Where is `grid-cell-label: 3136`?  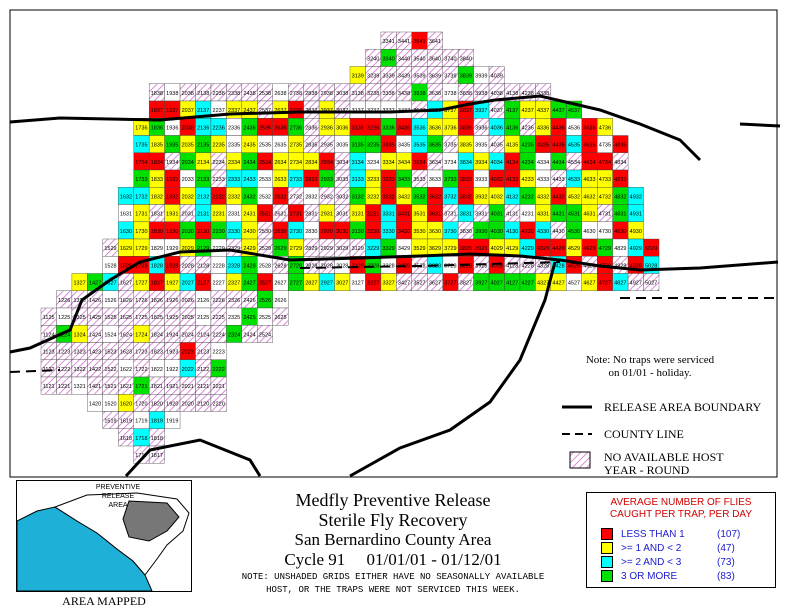 grid-cell-label: 3136 is located at coordinates (358, 128).